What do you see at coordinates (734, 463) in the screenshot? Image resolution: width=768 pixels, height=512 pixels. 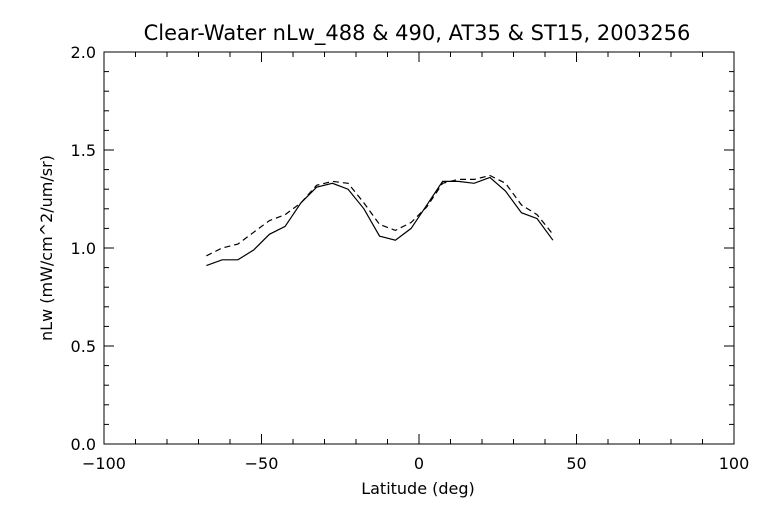 I see `x-tick-label: 100` at bounding box center [734, 463].